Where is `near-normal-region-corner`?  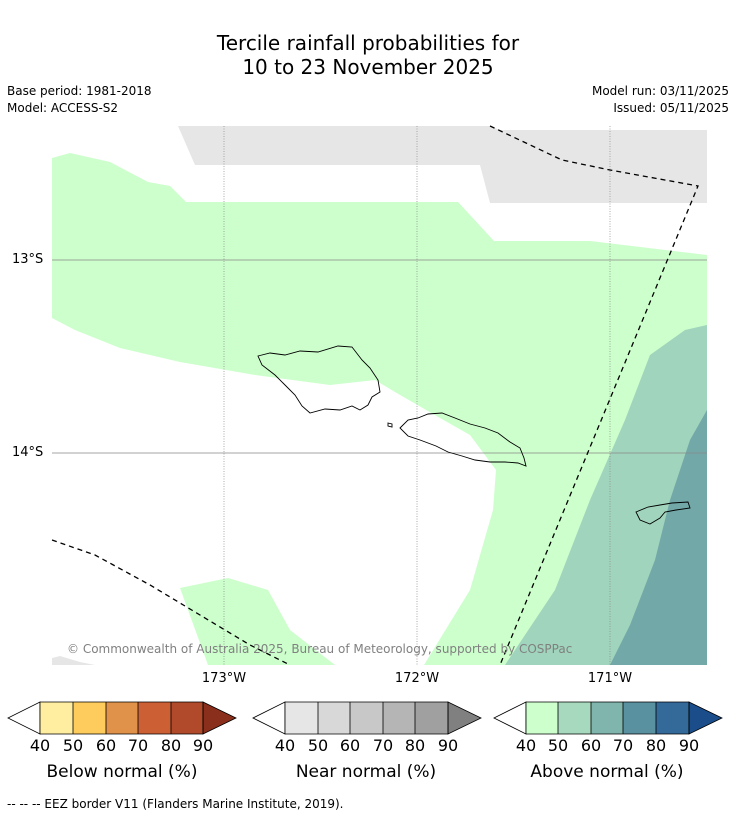 near-normal-region-corner is located at coordinates (73, 660).